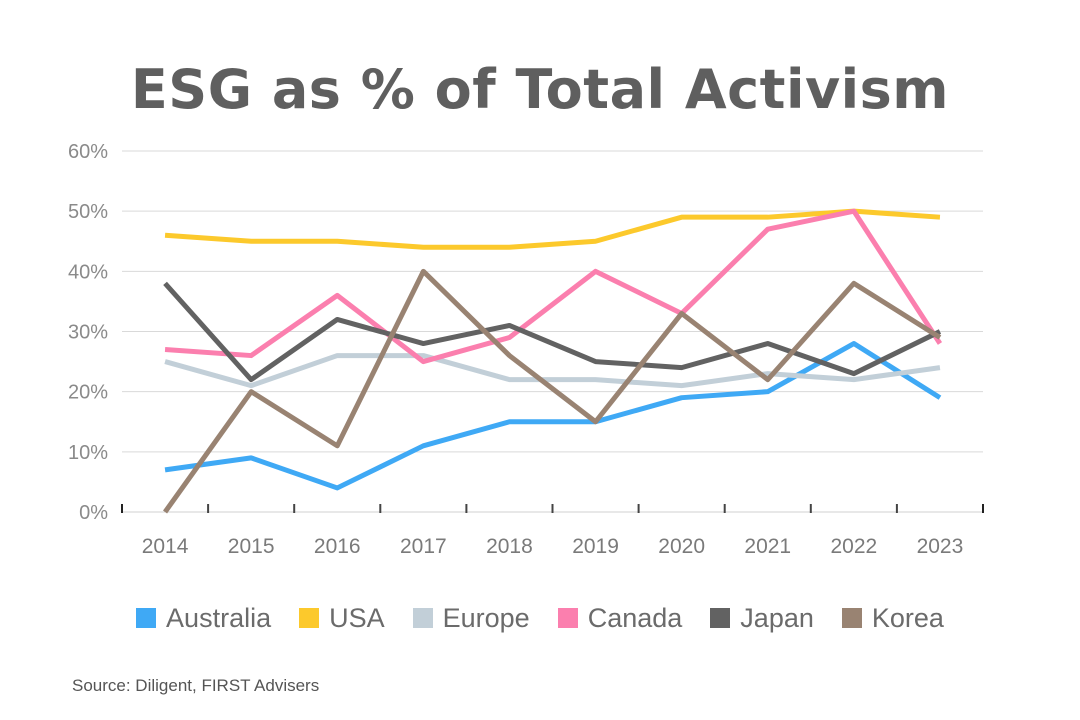  What do you see at coordinates (907, 617) in the screenshot?
I see `legend-label: Korea` at bounding box center [907, 617].